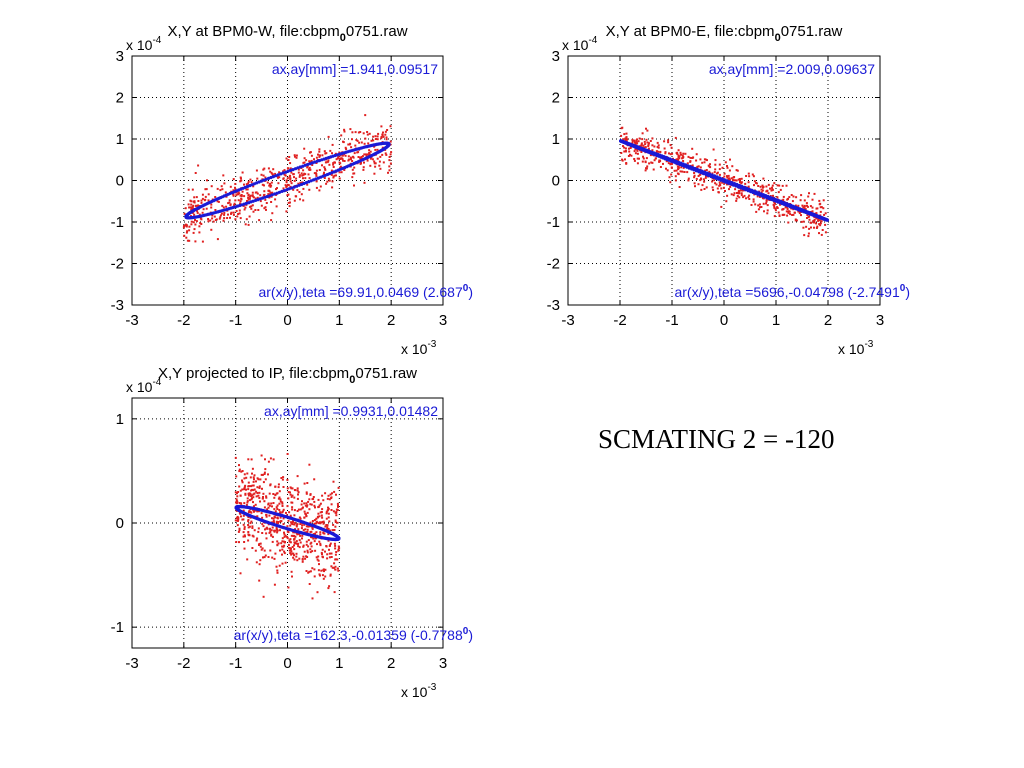 The image size is (1024, 768). What do you see at coordinates (724, 33) in the screenshot?
I see `chart-title: X,Y at BPM0-E, file:cbpm00751.raw` at bounding box center [724, 33].